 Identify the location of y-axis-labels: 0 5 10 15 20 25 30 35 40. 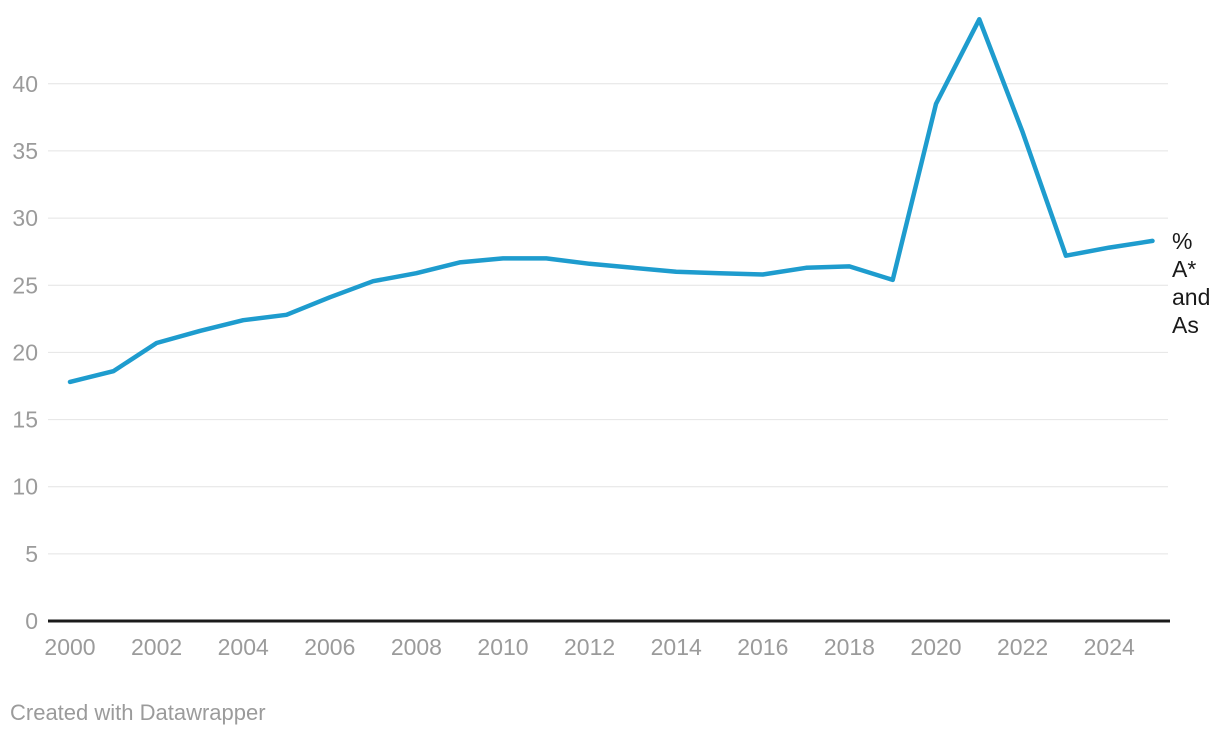
(25, 352).